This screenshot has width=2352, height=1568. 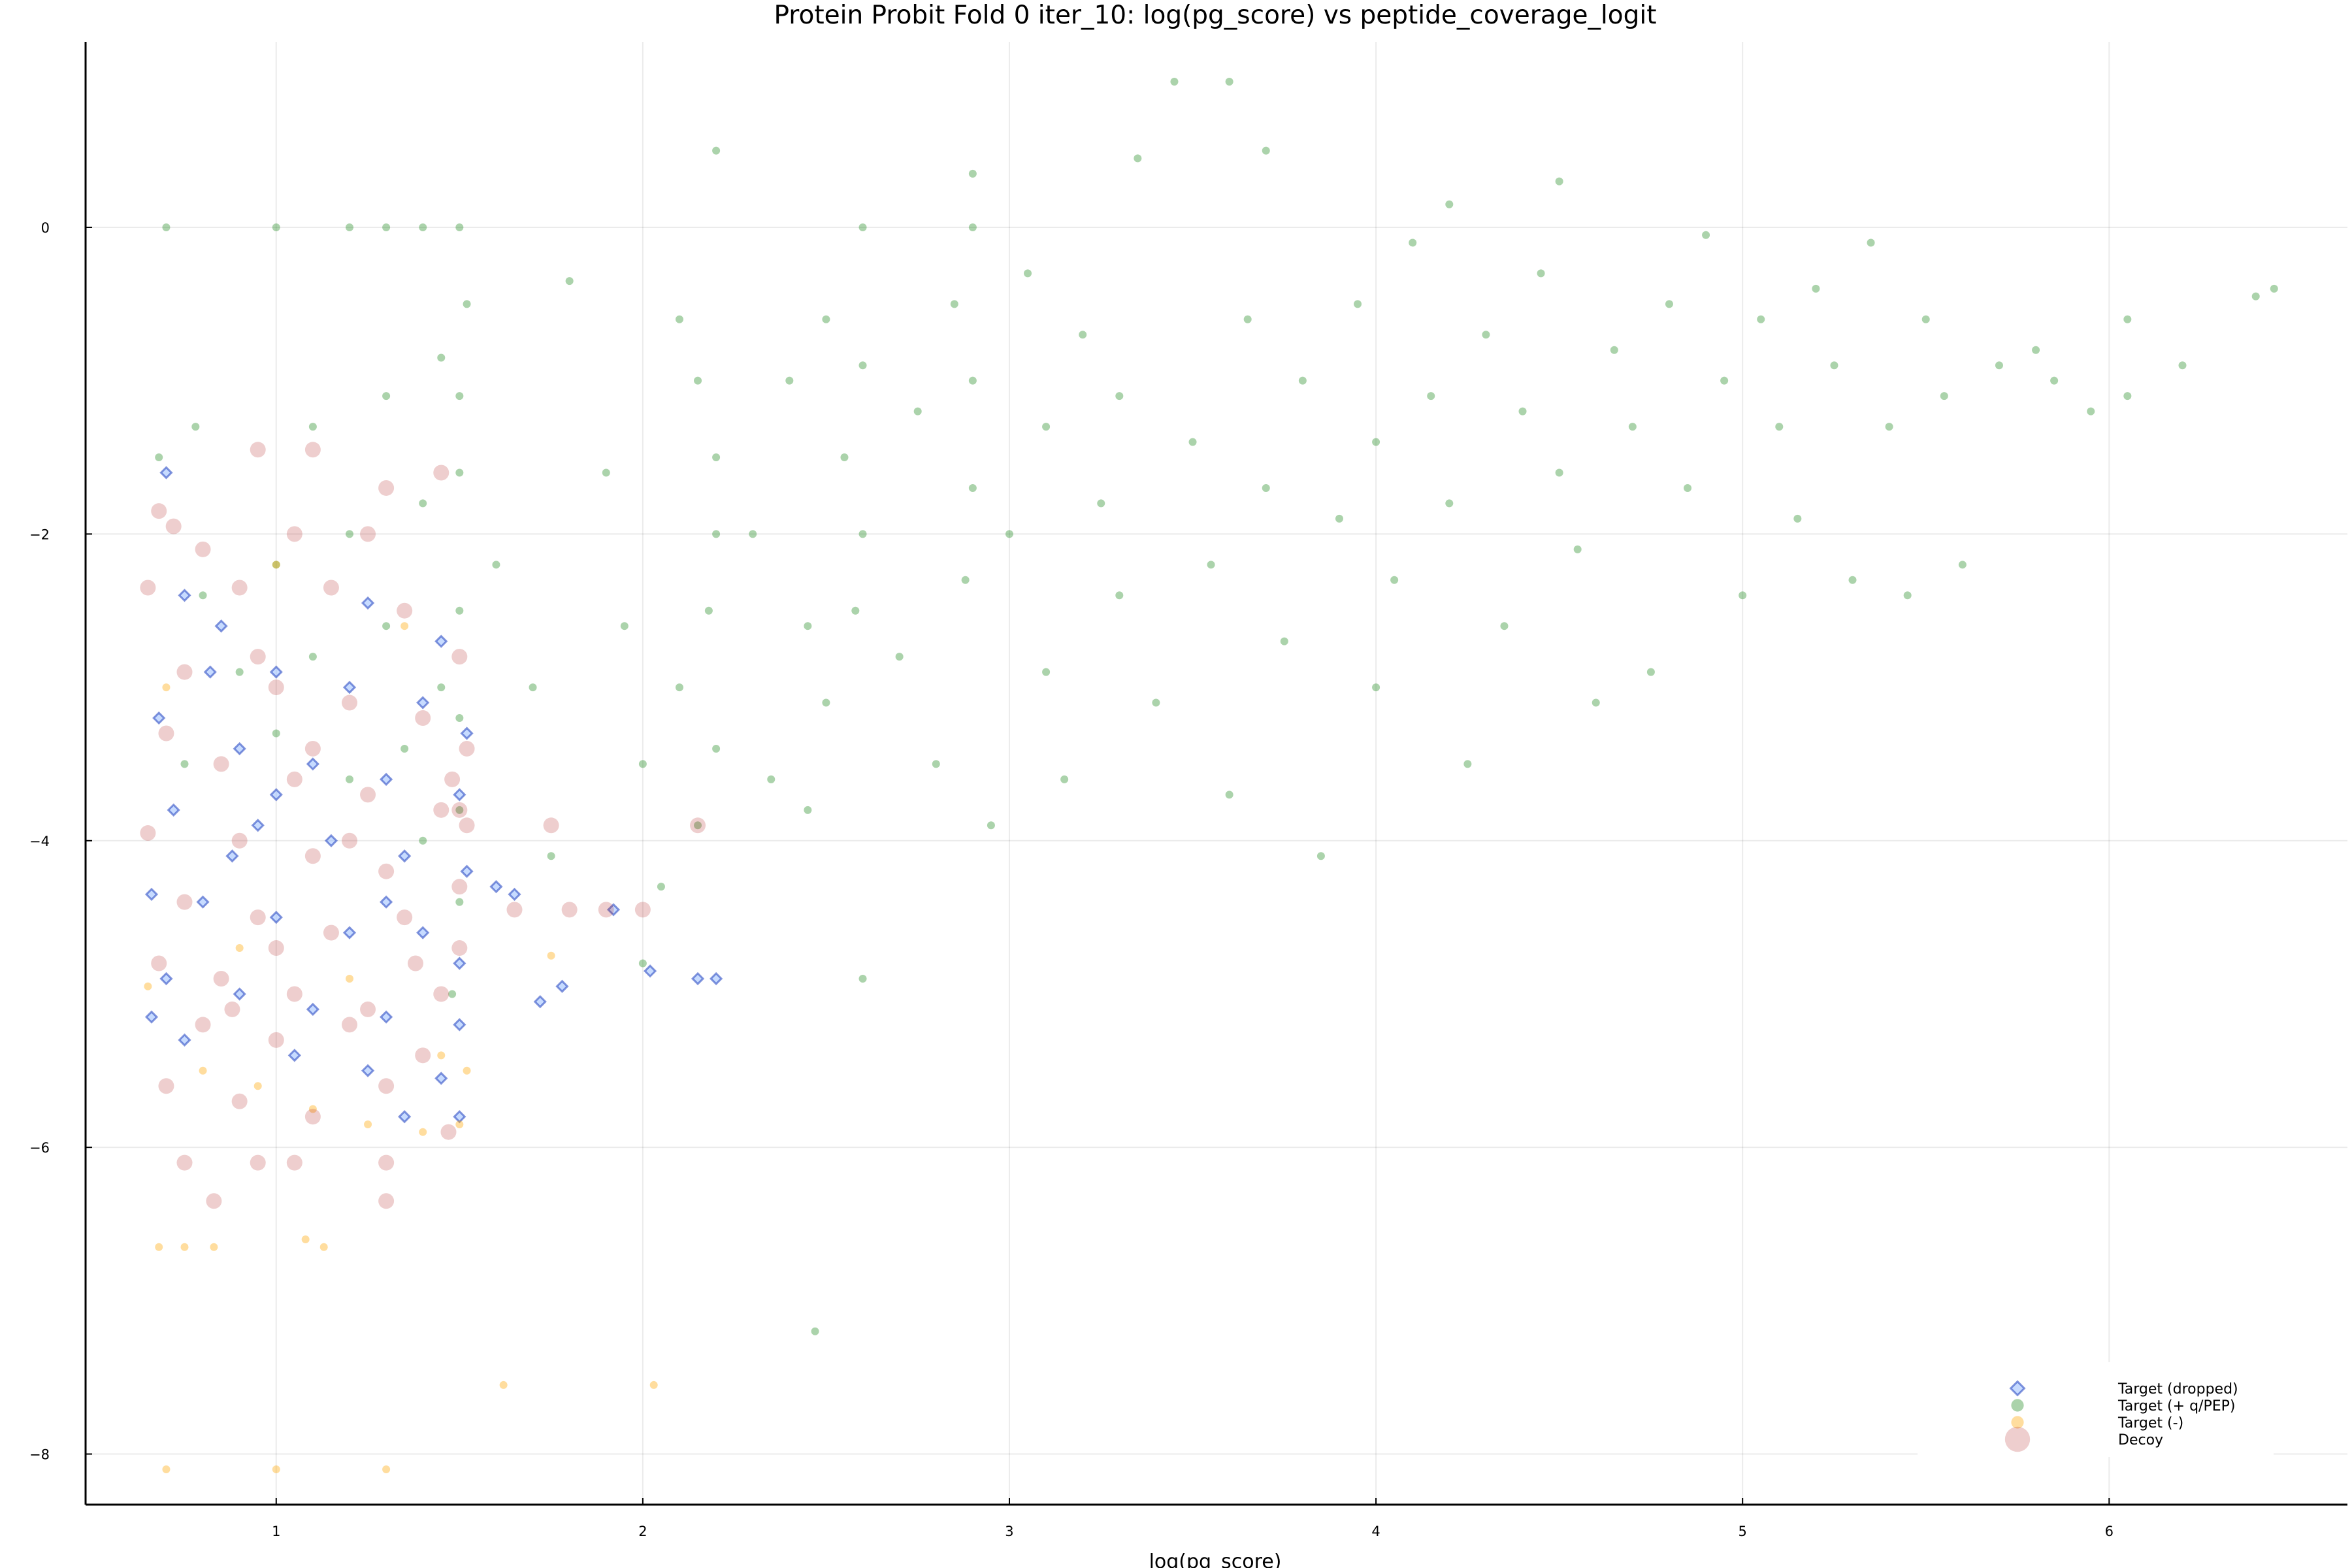 I want to click on y-tick-label: 0, so click(x=45, y=228).